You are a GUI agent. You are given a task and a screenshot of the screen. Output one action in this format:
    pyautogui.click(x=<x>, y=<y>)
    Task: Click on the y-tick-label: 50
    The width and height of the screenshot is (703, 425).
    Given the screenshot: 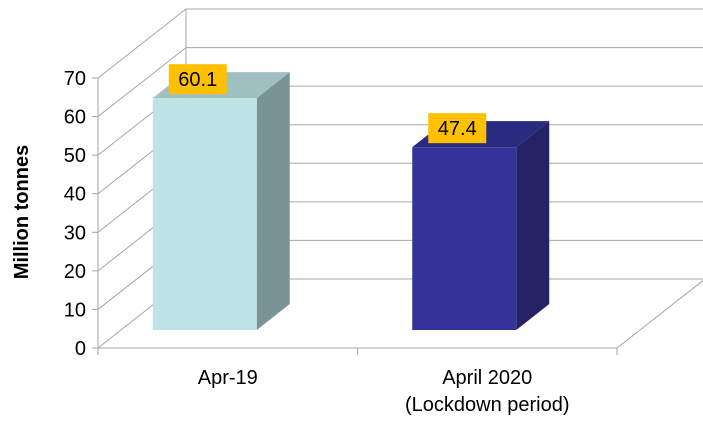 What is the action you would take?
    pyautogui.click(x=75, y=156)
    